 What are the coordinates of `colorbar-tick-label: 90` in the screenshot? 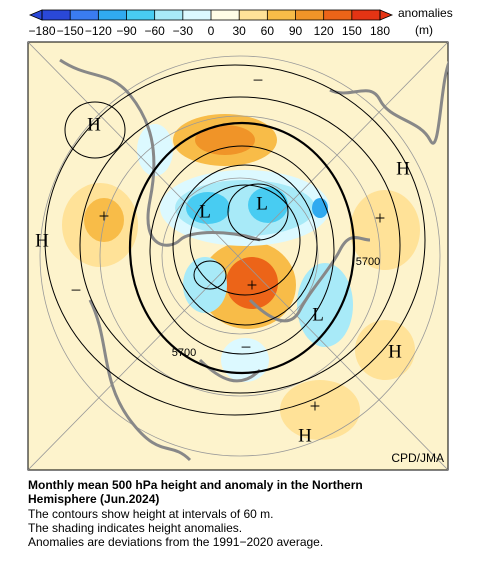 It's located at (296, 31).